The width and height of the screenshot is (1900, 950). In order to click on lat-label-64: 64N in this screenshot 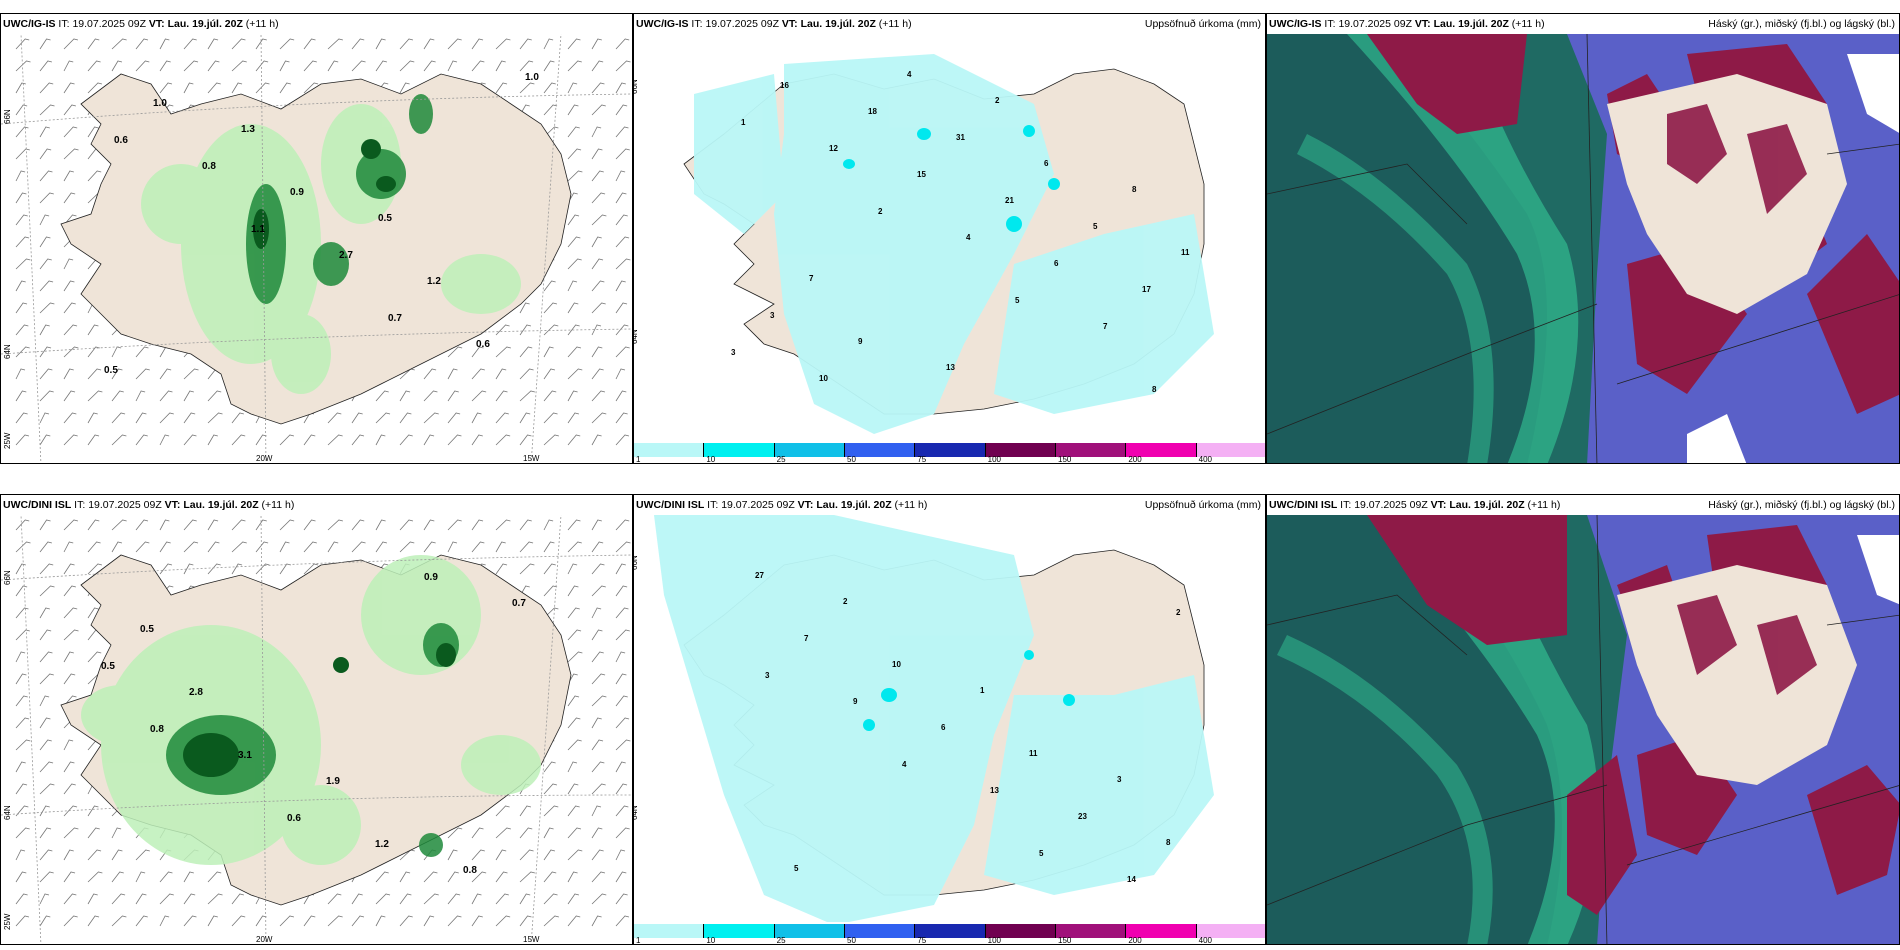, I will do `click(636, 812)`.